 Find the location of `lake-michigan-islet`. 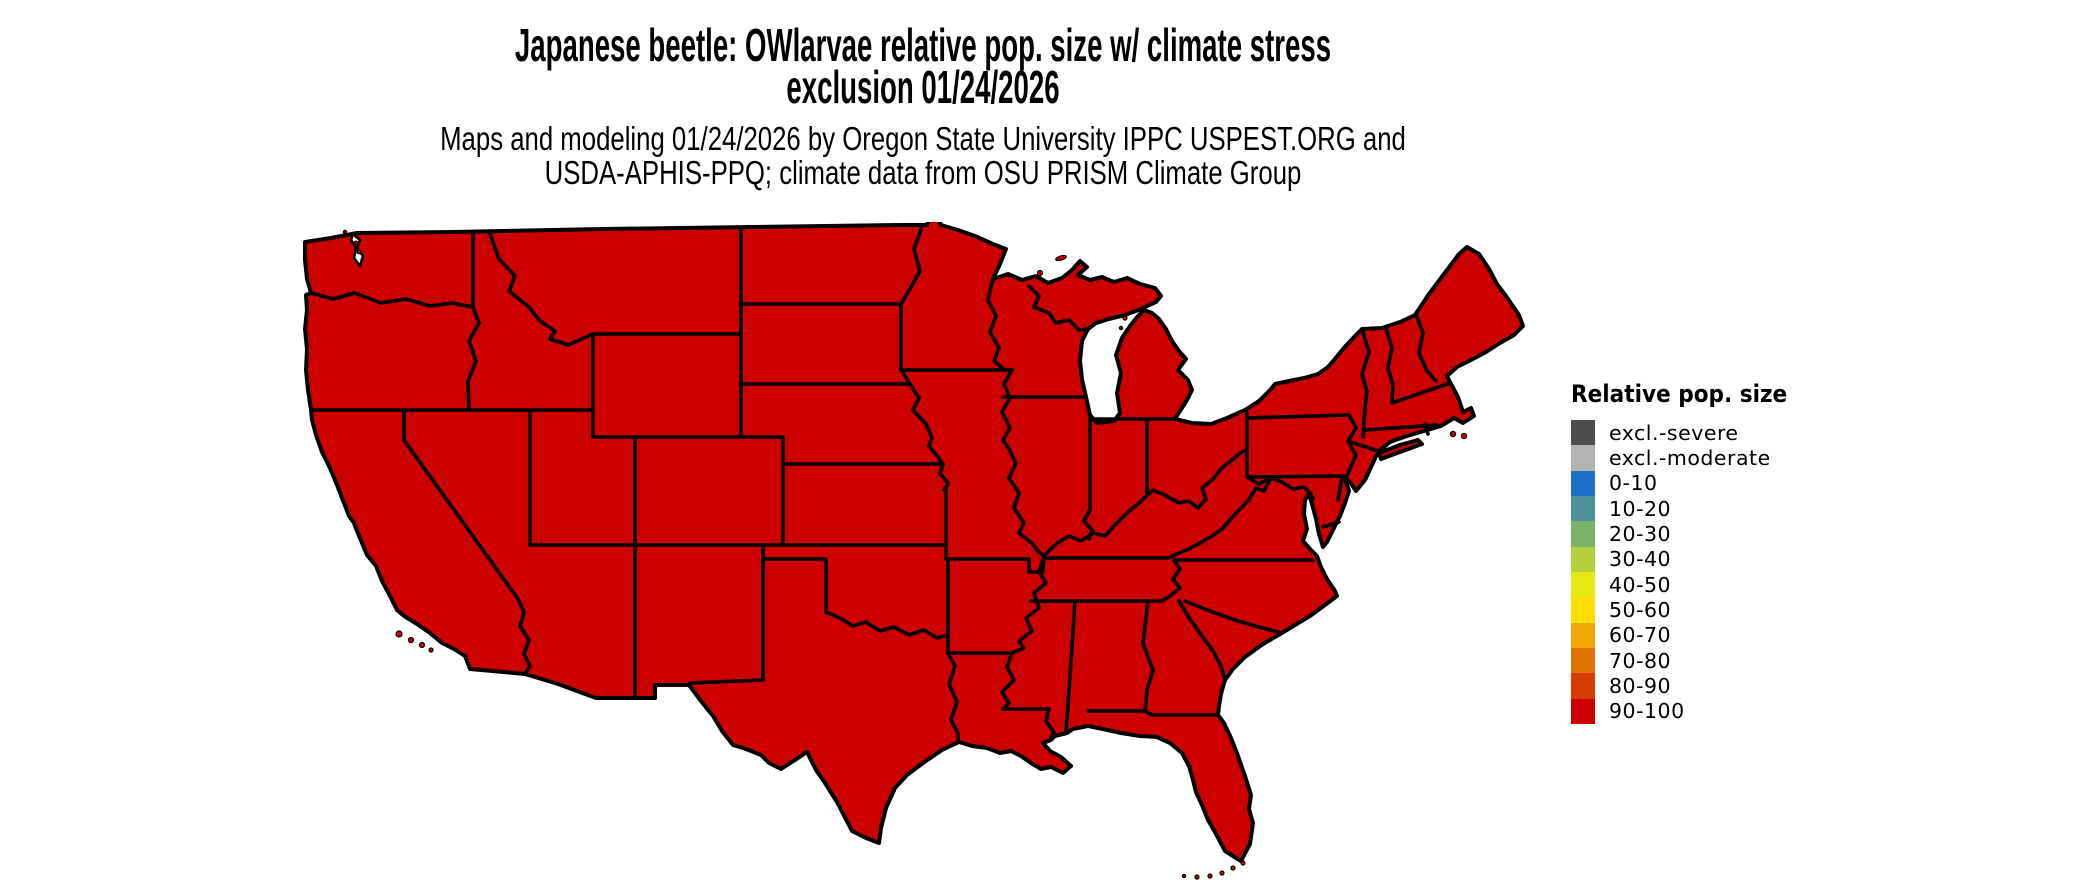

lake-michigan-islet is located at coordinates (1121, 328).